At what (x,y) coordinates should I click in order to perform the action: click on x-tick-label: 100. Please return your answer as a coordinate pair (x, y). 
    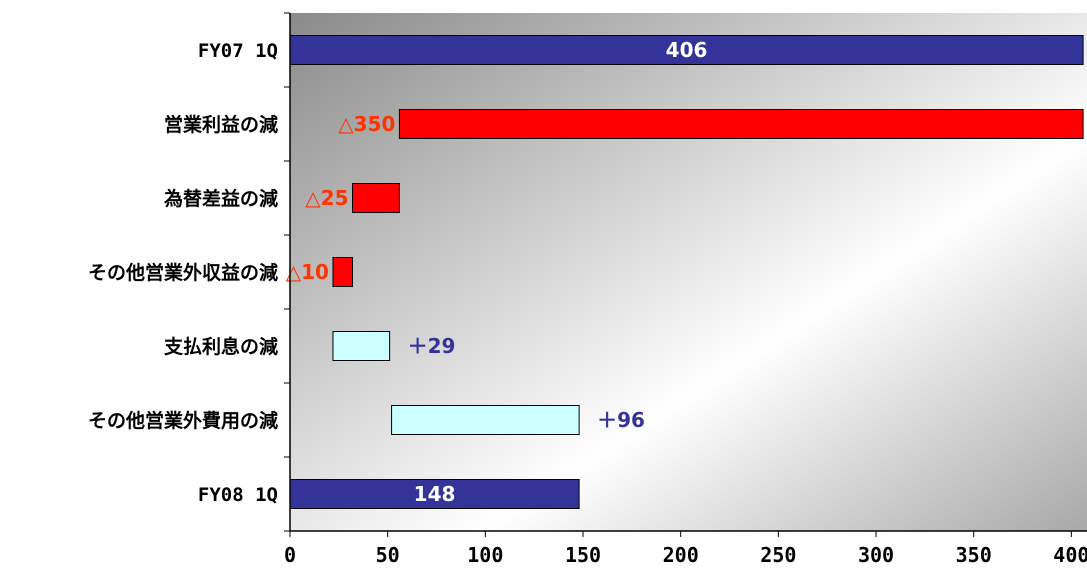
    Looking at the image, I should click on (485, 555).